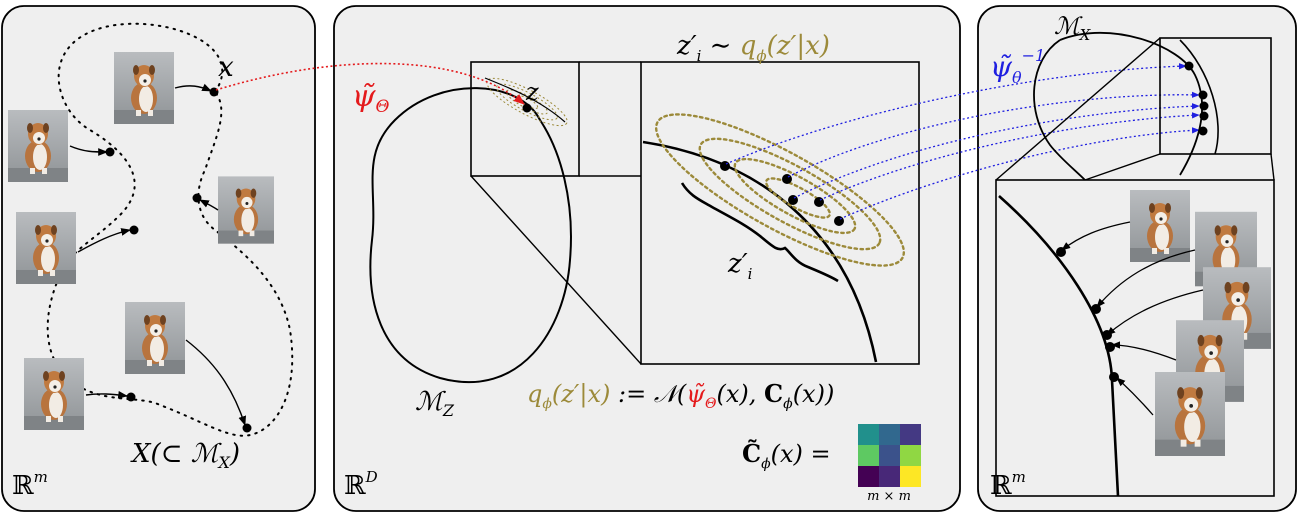 The image size is (1300, 517). What do you see at coordinates (680, 395) in the screenshot?
I see `label-posterior: qϕ(z′|x) := 𝒩(ψ̃Θ(x), Cϕ(x))` at bounding box center [680, 395].